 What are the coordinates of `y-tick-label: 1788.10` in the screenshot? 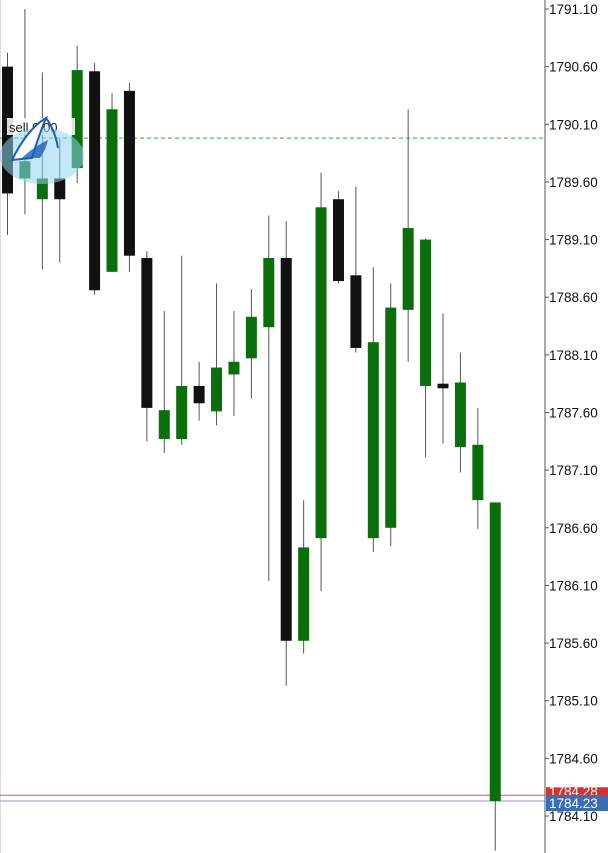 It's located at (573, 355).